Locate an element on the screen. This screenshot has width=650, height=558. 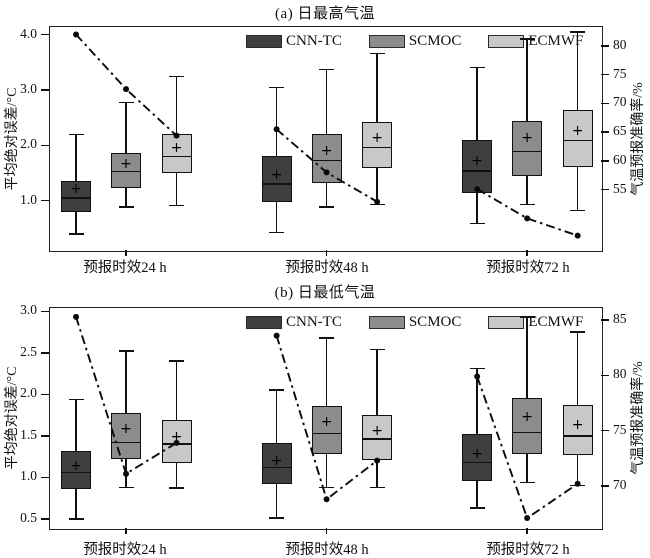
y-axis-left-tick-label: 1.5 is located at coordinates (28, 434).